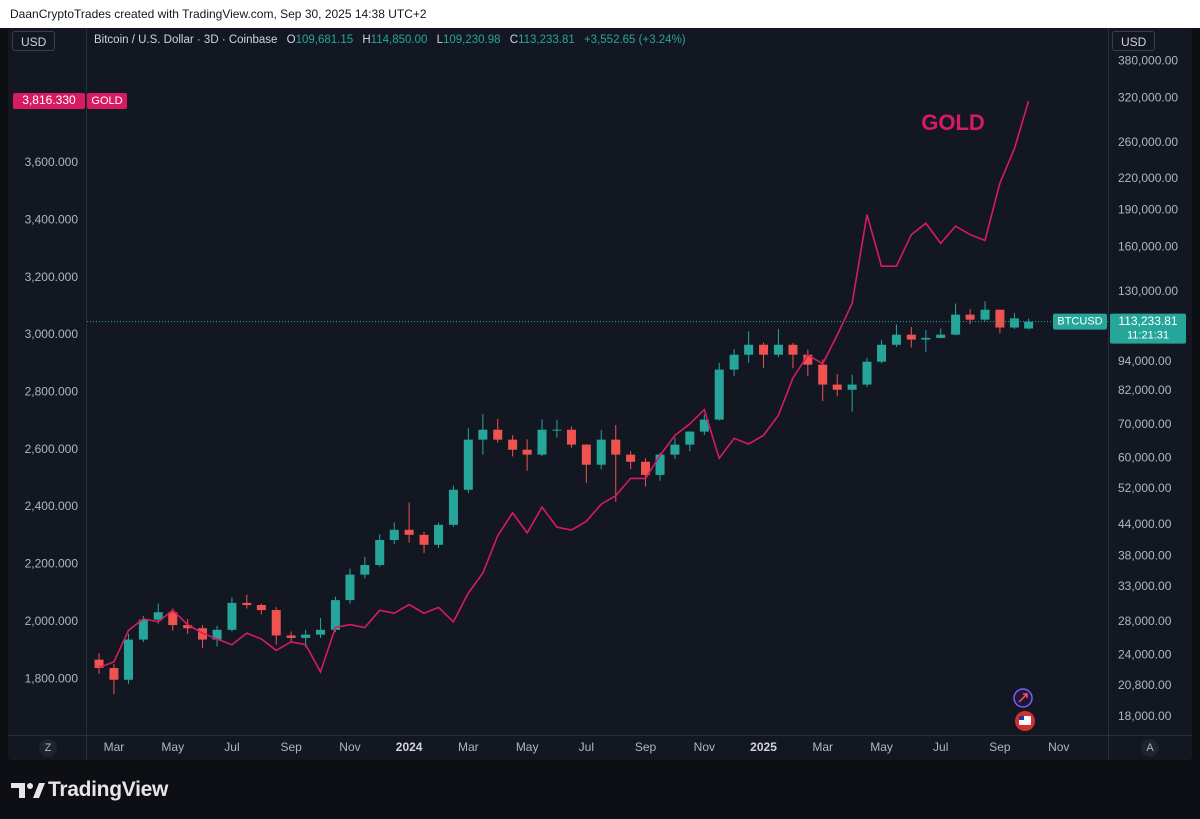 This screenshot has height=819, width=1200. I want to click on series-name-box, so click(1080, 321).